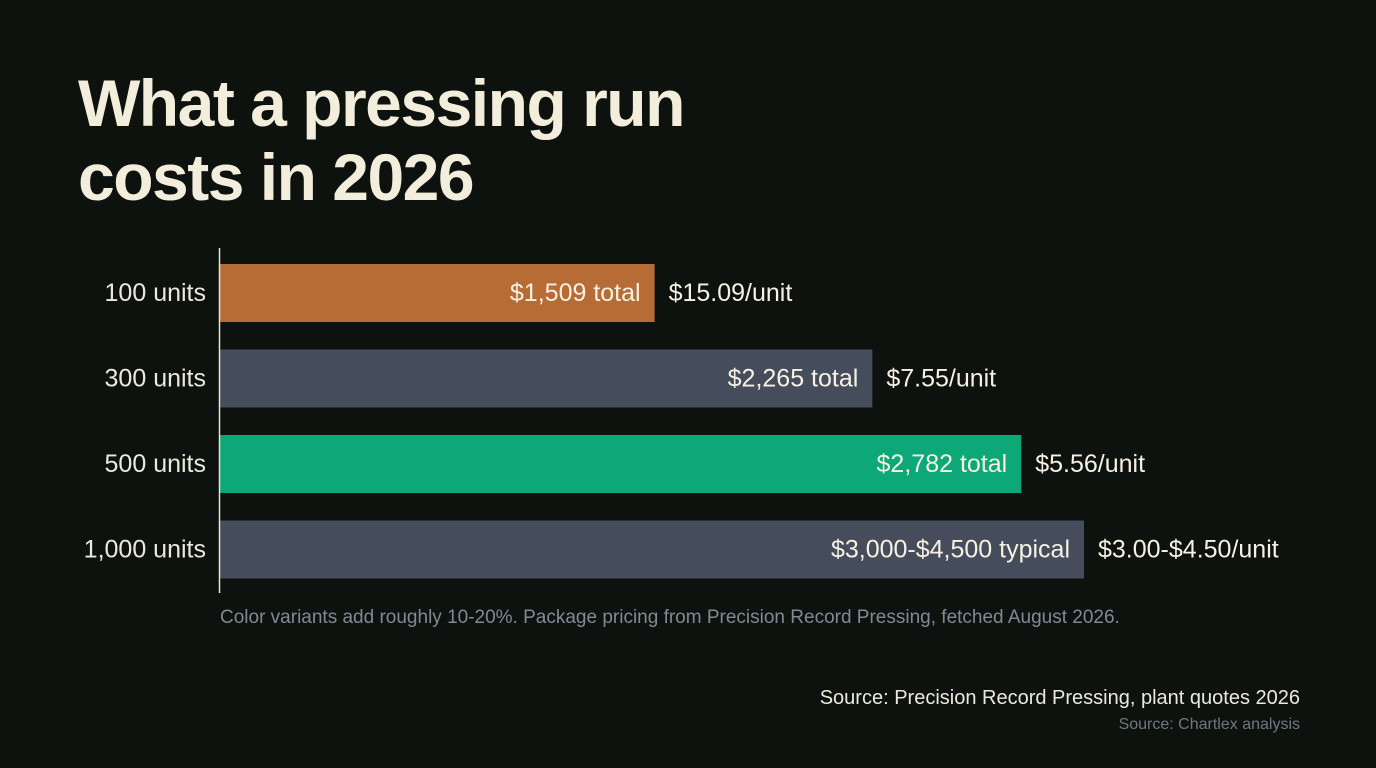  Describe the element at coordinates (1090, 464) in the screenshot. I see `per-unit-label-2: $5.56/unit` at that location.